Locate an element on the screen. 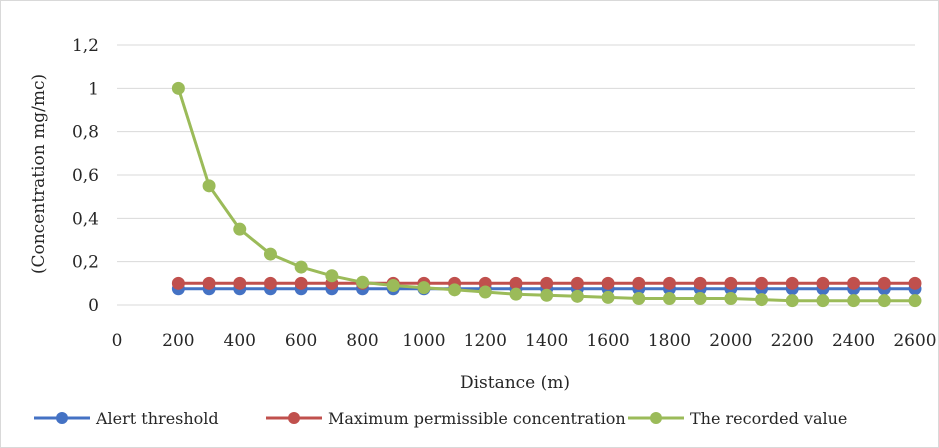 The image size is (939, 448). x-axis-label: Distance (m) is located at coordinates (515, 383).